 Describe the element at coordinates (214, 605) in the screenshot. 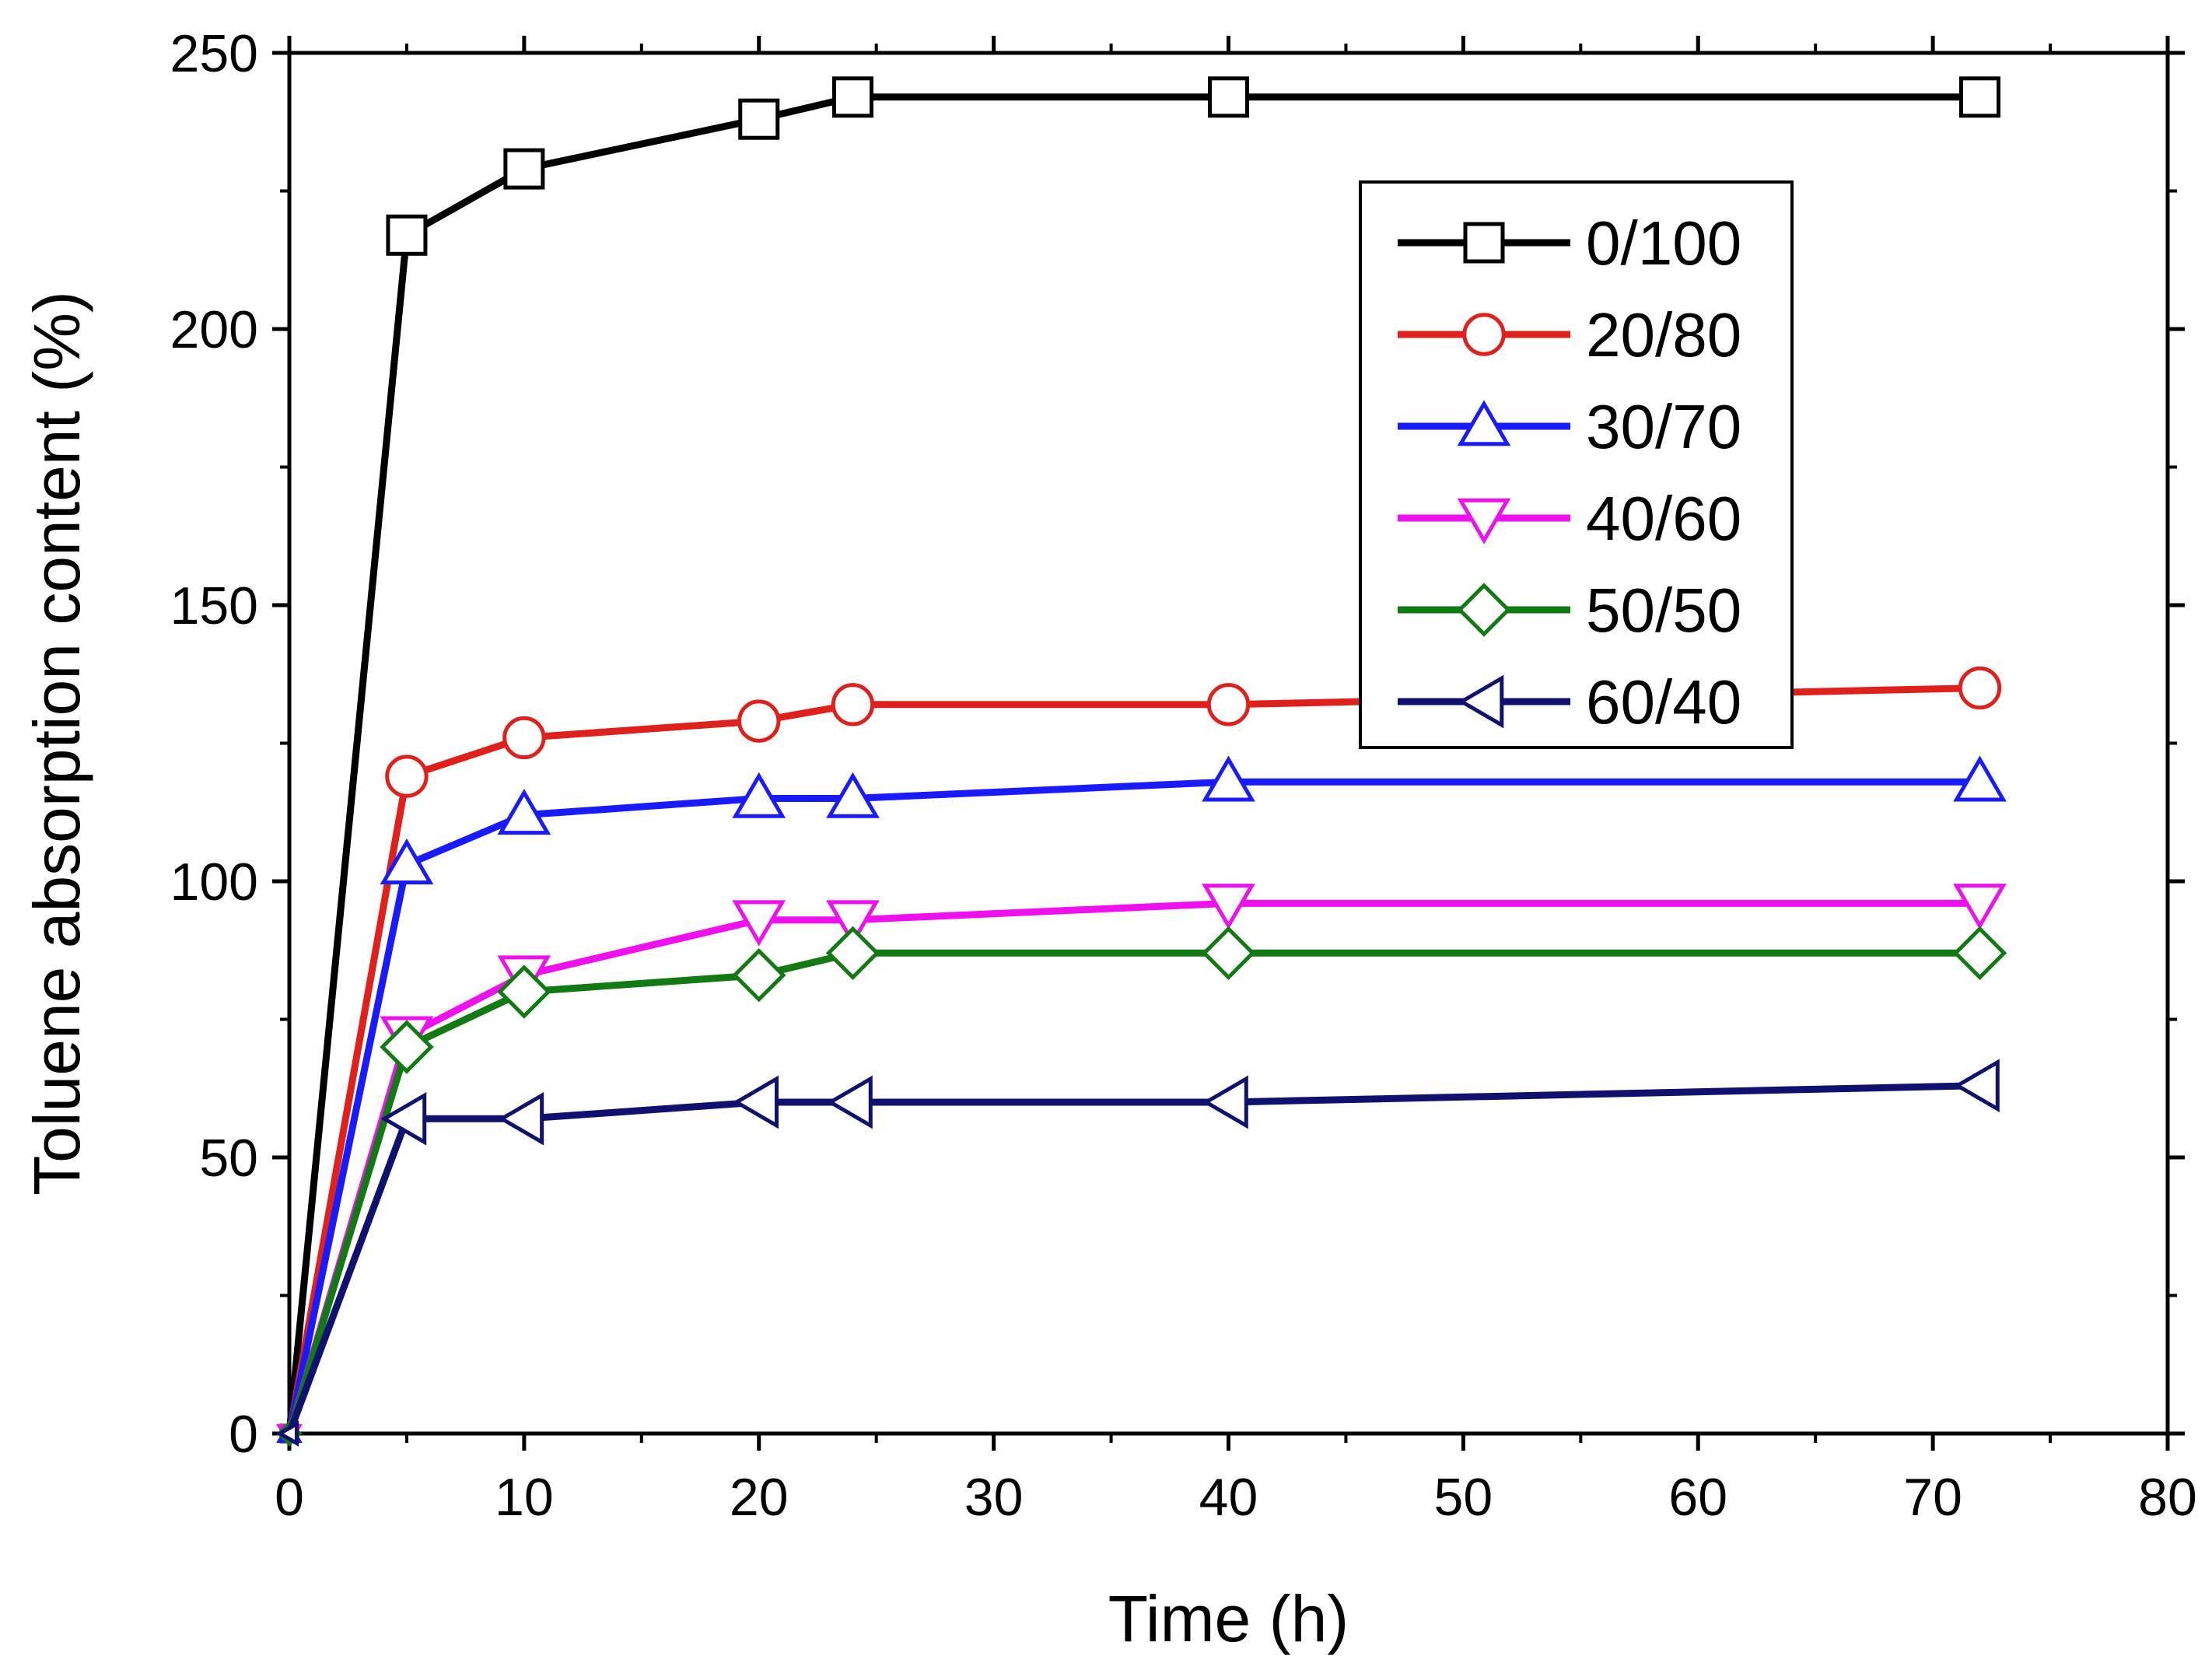

I see `y-tick-label: 150` at that location.